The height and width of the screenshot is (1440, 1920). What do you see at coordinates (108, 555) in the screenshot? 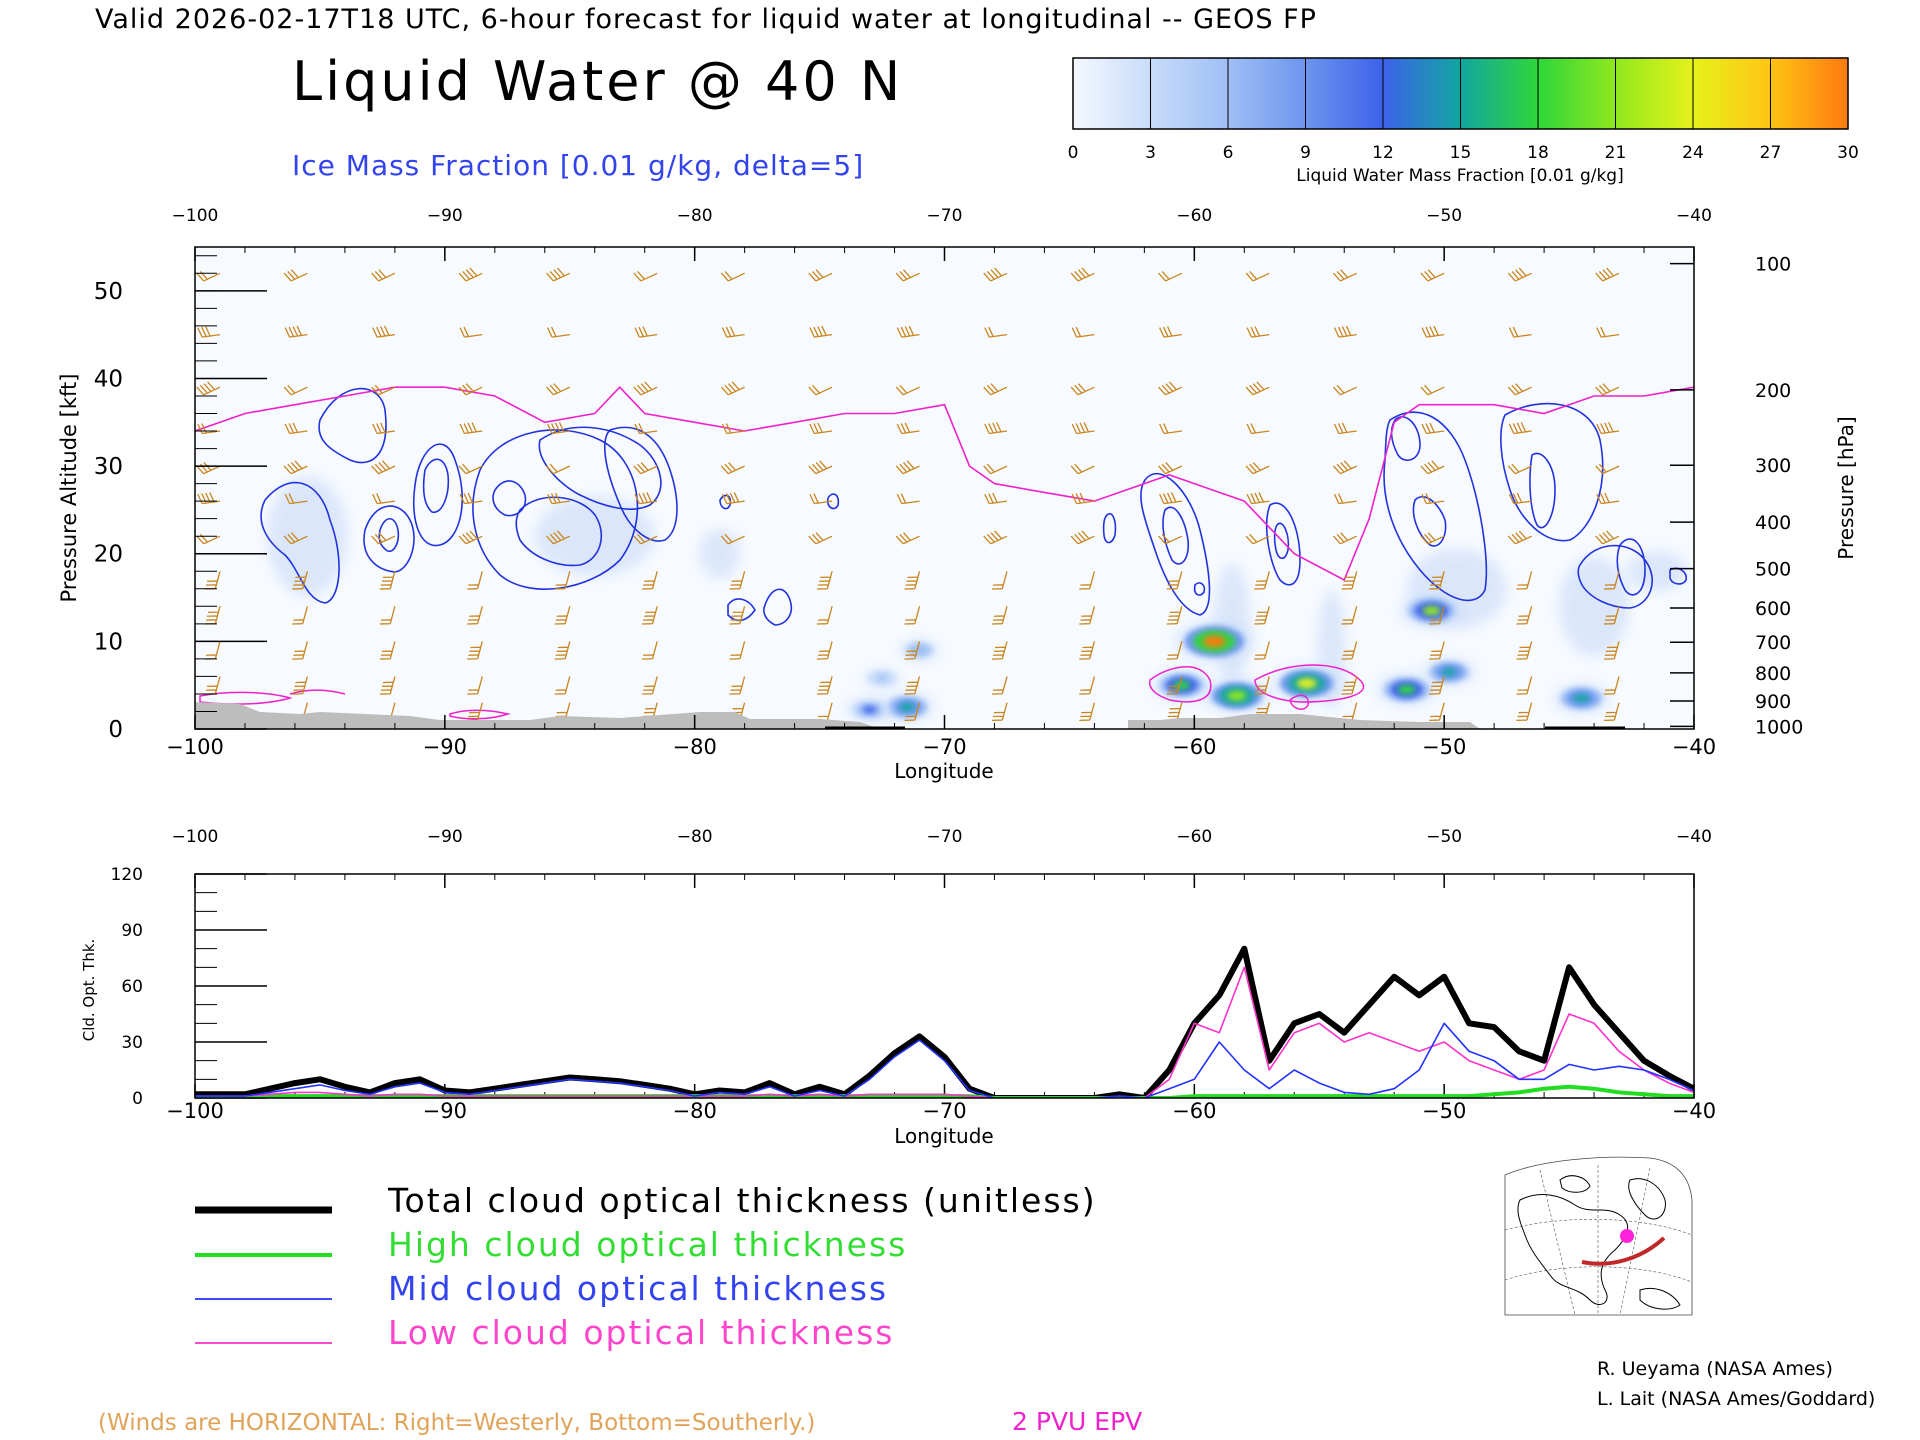
I see `y-tick-label: 20` at bounding box center [108, 555].